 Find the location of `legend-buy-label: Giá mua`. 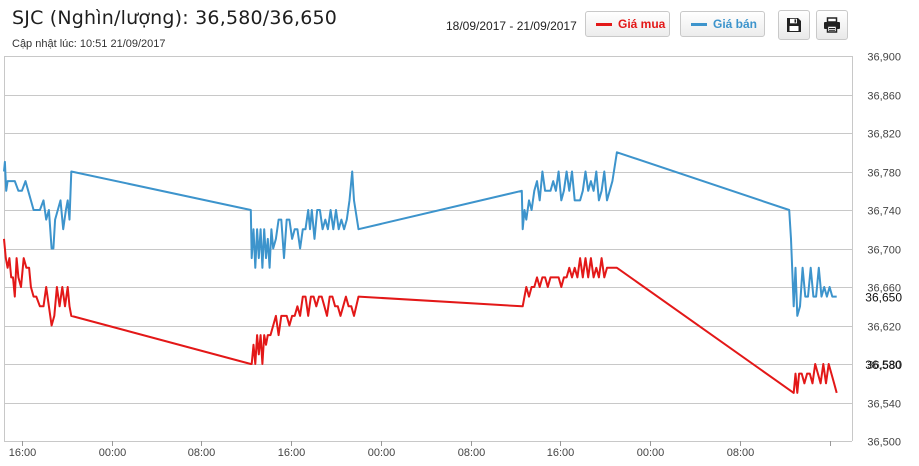

legend-buy-label: Giá mua is located at coordinates (642, 24).